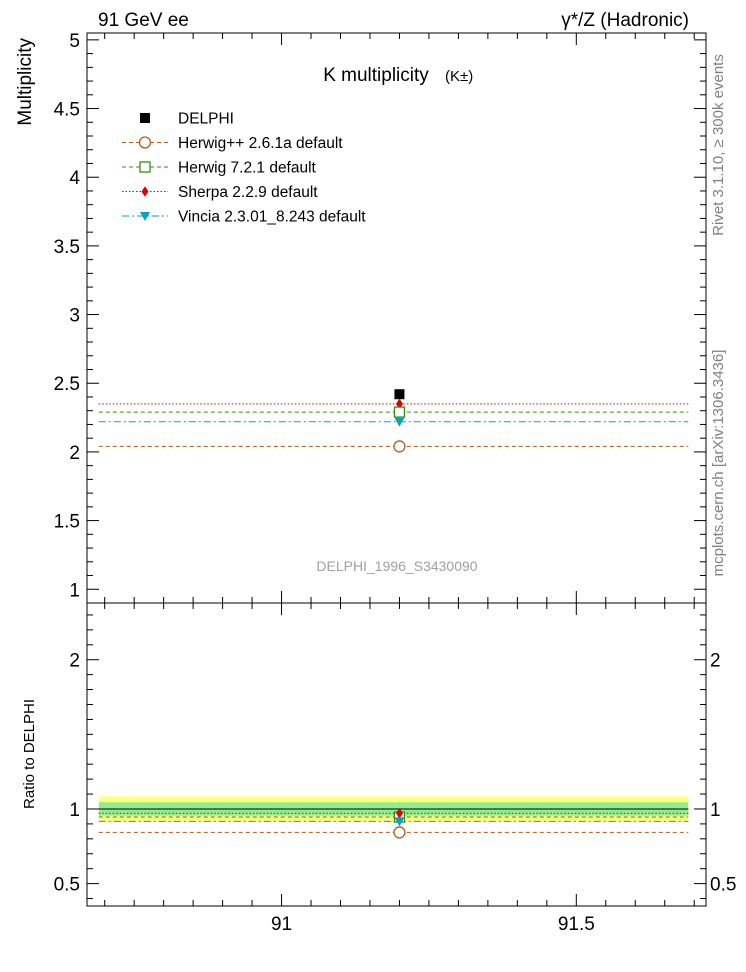  I want to click on header-left: 91 GeV ee, so click(143, 20).